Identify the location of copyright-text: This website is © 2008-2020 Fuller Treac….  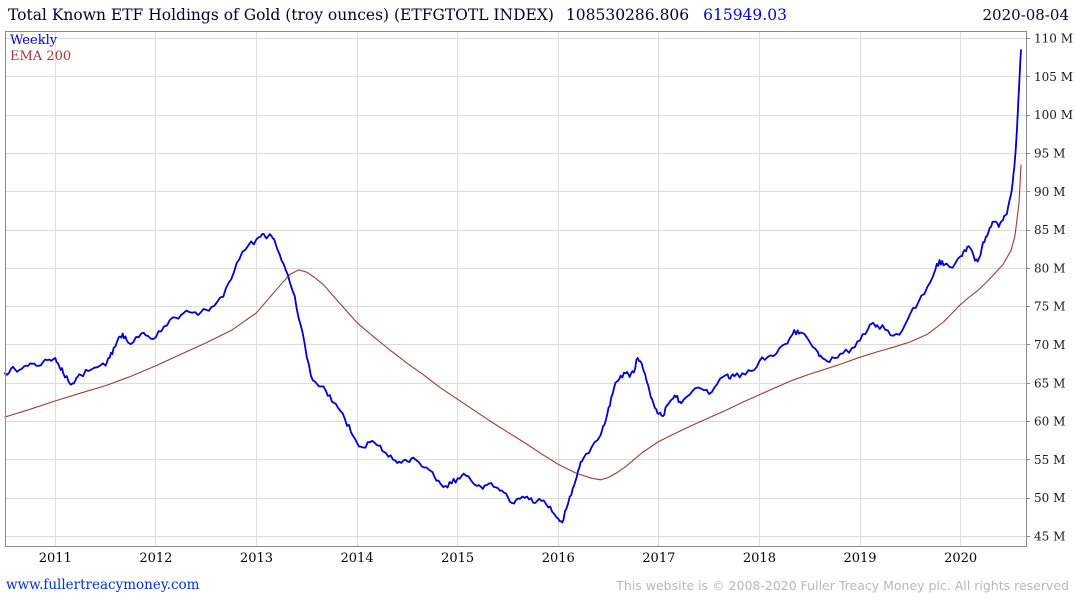
(842, 585).